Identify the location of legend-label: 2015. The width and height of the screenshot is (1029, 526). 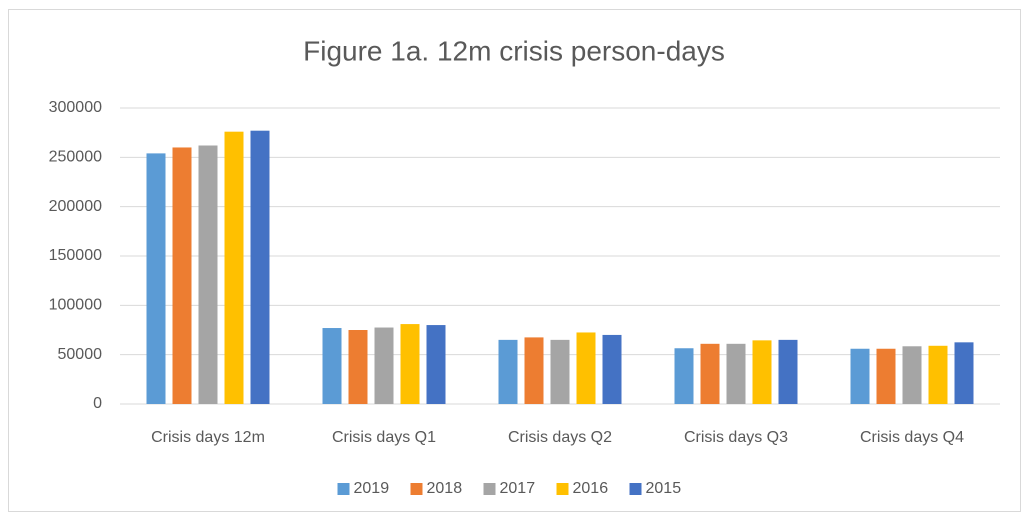
(664, 488).